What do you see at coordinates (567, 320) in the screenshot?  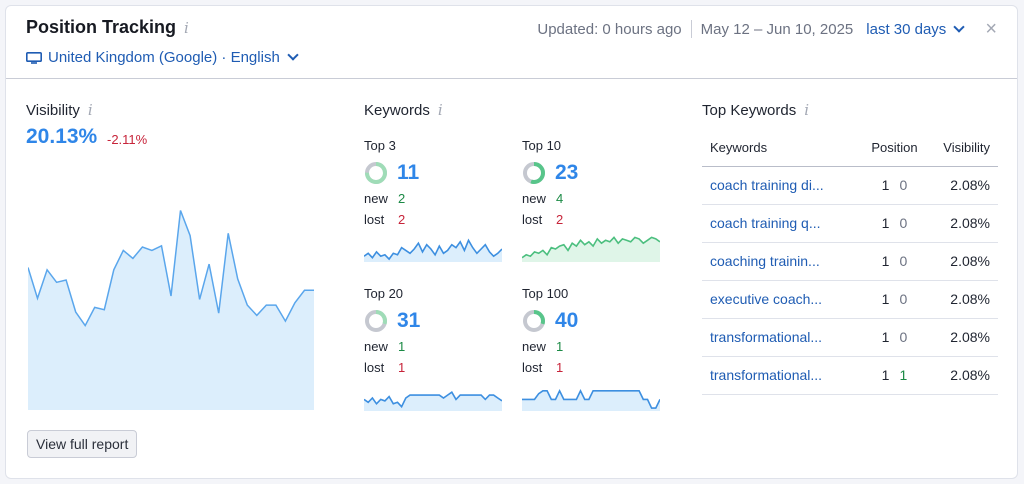 I see `kw-count: 40` at bounding box center [567, 320].